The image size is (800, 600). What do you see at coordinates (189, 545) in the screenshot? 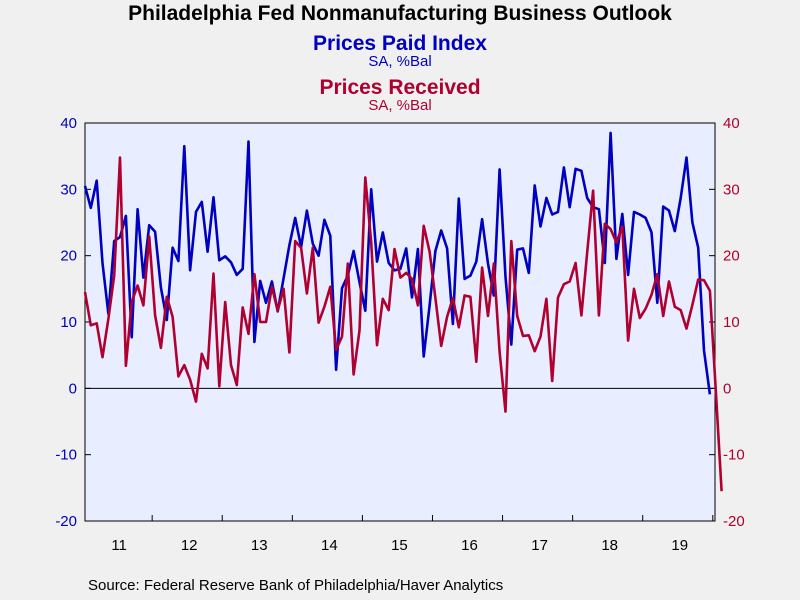
I see `x-tick-label: 12` at bounding box center [189, 545].